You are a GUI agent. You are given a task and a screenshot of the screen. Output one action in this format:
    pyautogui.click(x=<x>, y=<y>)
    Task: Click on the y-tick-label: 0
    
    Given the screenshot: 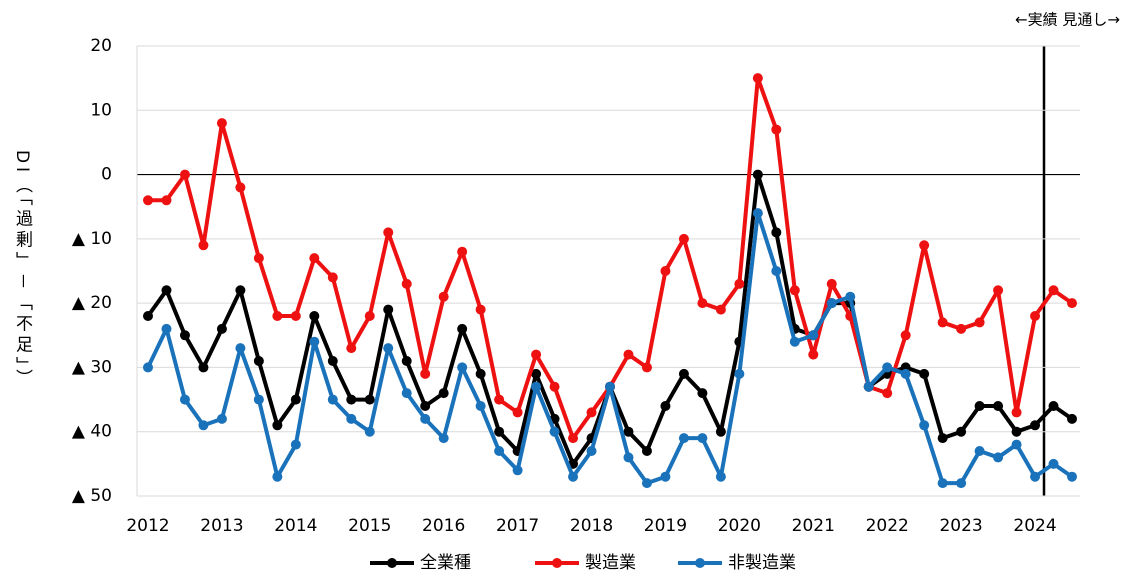 What is the action you would take?
    pyautogui.click(x=106, y=175)
    